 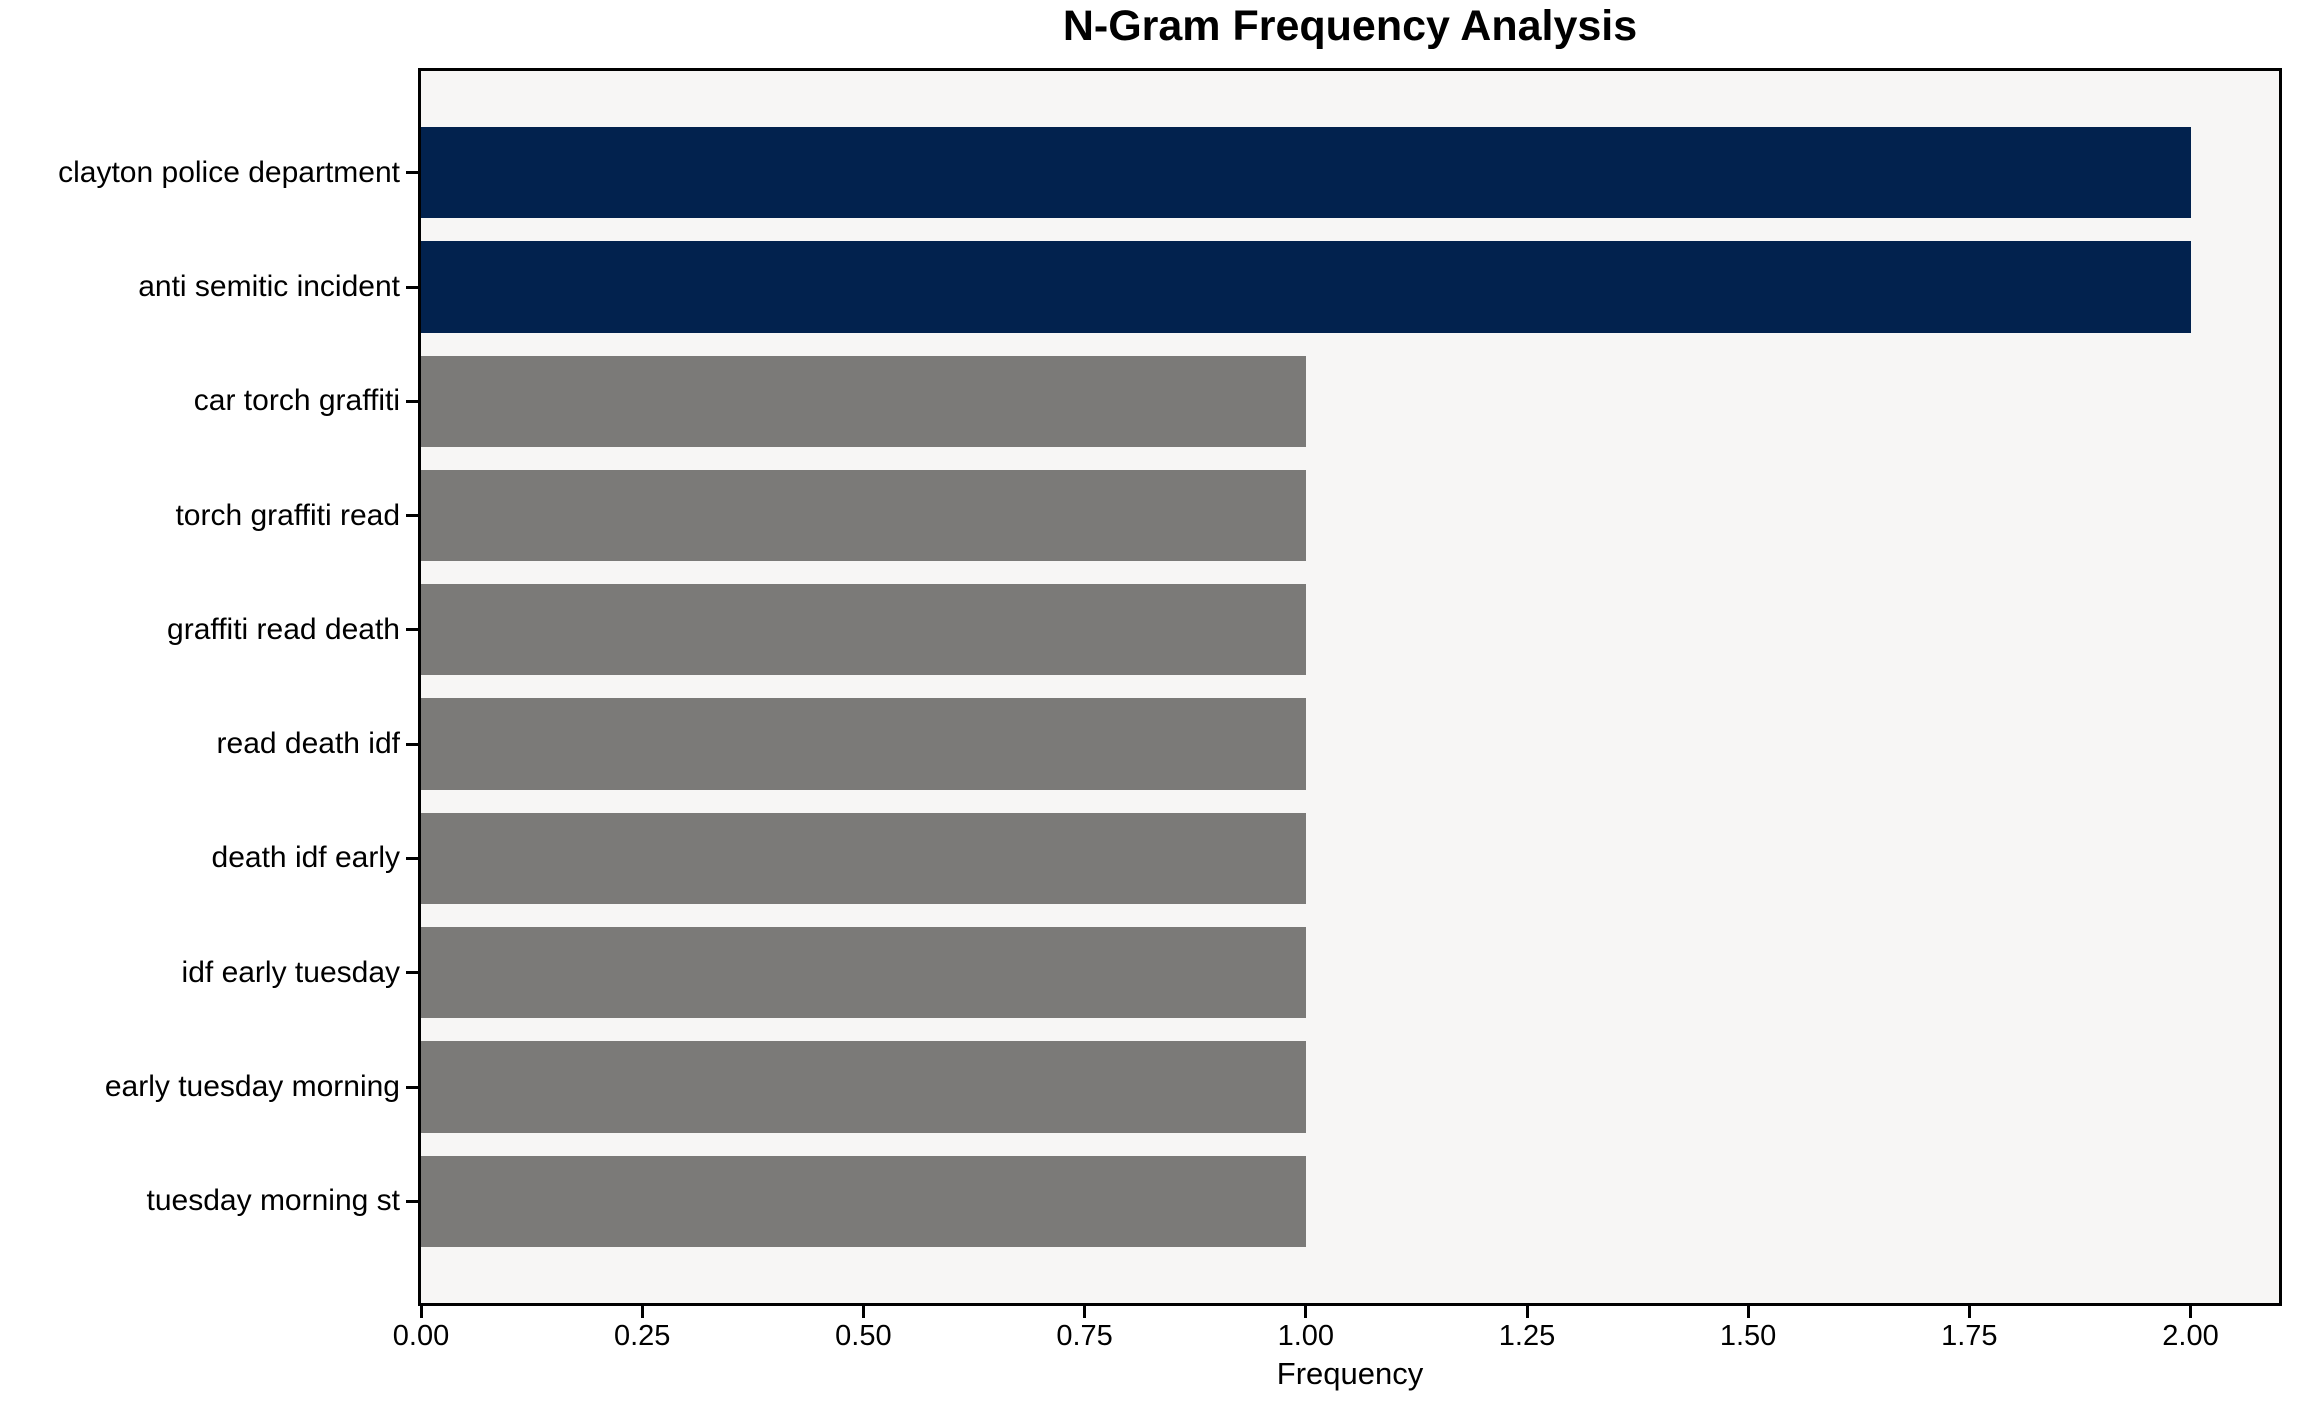 I want to click on x-tick-label: 1.75, so click(x=1969, y=1336).